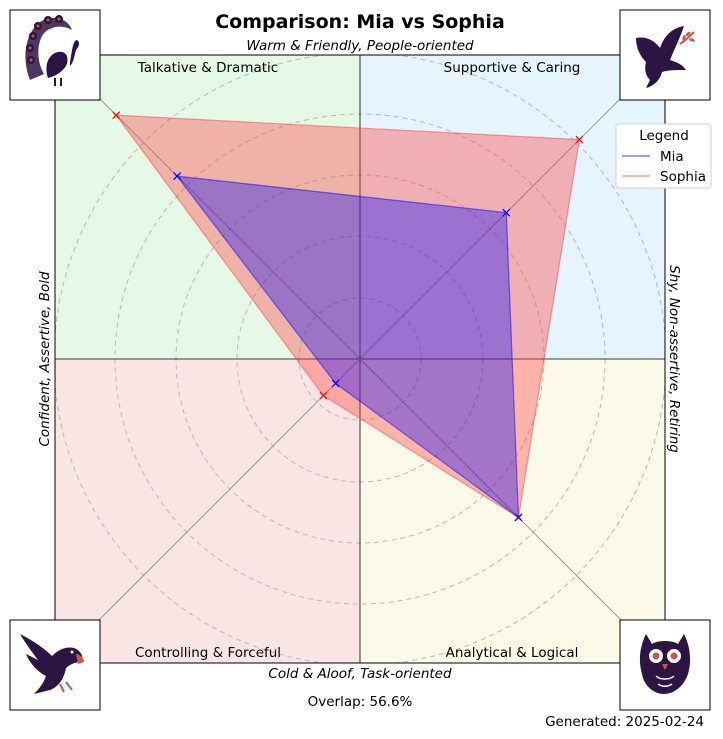  I want to click on quadrant-label-controlling: Controlling & Forceful, so click(208, 653).